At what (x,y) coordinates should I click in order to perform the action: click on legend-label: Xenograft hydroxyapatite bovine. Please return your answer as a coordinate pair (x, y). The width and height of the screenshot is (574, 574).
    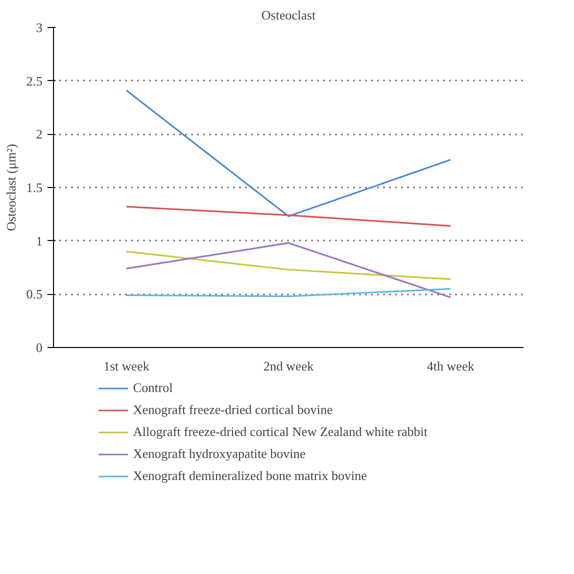
    Looking at the image, I should click on (219, 454).